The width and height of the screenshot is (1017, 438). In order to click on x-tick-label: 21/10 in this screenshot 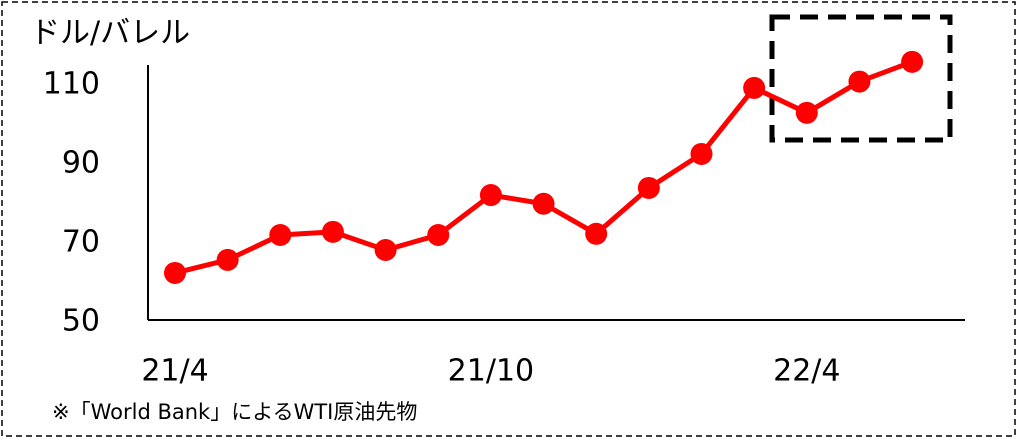, I will do `click(491, 371)`.